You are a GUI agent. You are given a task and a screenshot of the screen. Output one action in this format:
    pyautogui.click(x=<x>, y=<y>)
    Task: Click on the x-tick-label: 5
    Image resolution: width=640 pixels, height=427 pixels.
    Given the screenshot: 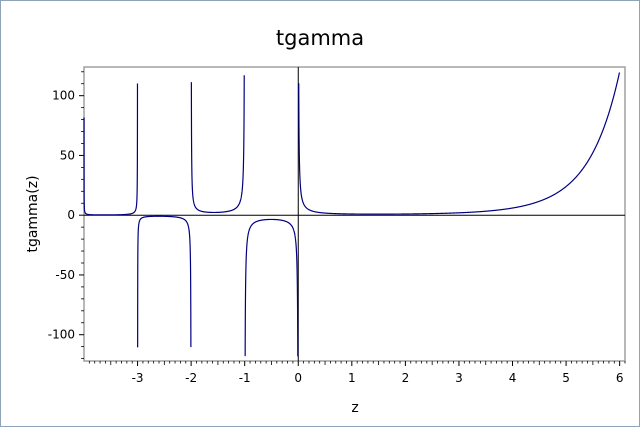 What is the action you would take?
    pyautogui.click(x=566, y=378)
    